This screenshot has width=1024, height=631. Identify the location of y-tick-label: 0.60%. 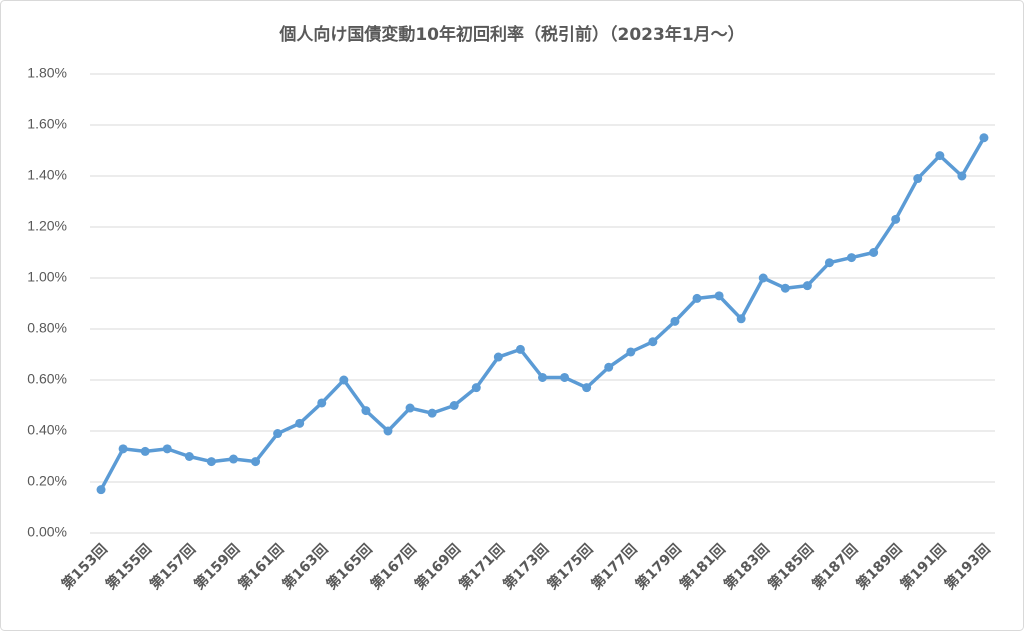
(47, 379).